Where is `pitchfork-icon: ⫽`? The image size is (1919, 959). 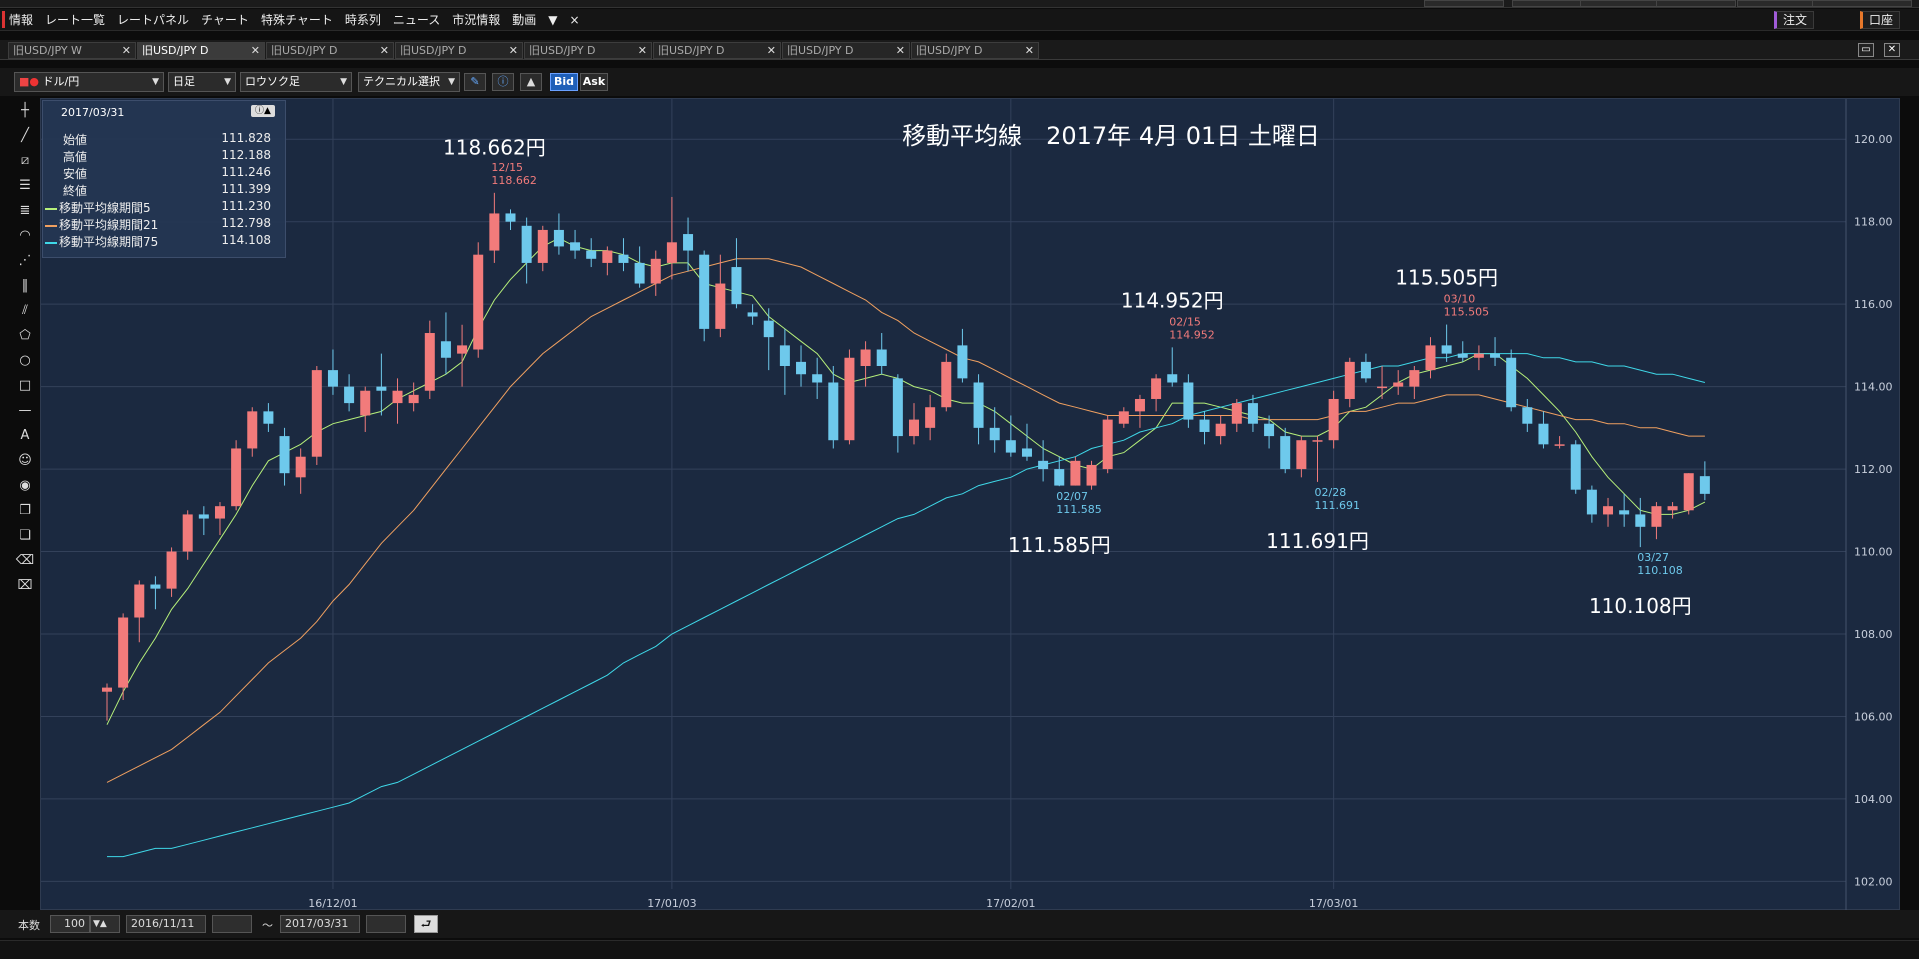 pitchfork-icon: ⫽ is located at coordinates (25, 310).